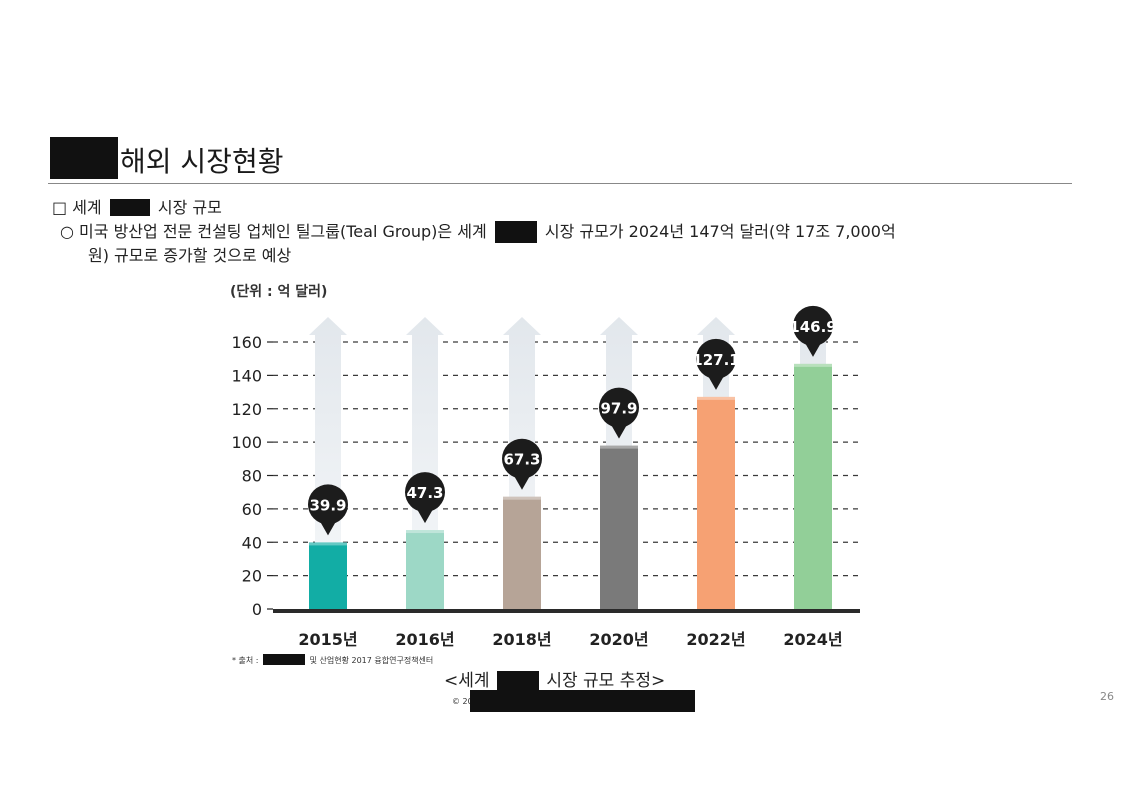  Describe the element at coordinates (84, 158) in the screenshot. I see `redacted-title-prefix` at that location.